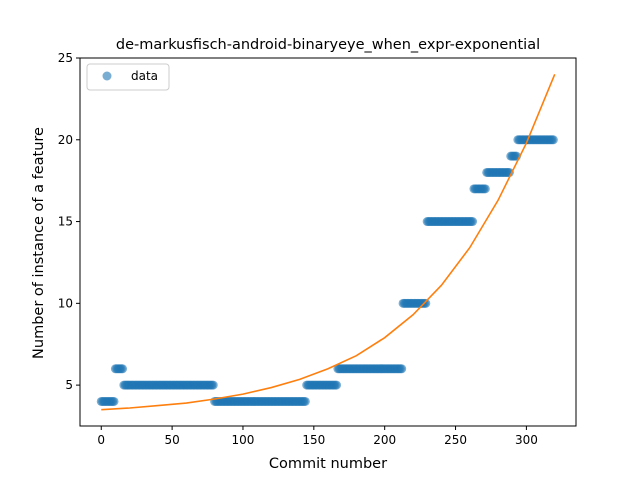 The height and width of the screenshot is (480, 640). I want to click on legend: data, so click(128, 77).